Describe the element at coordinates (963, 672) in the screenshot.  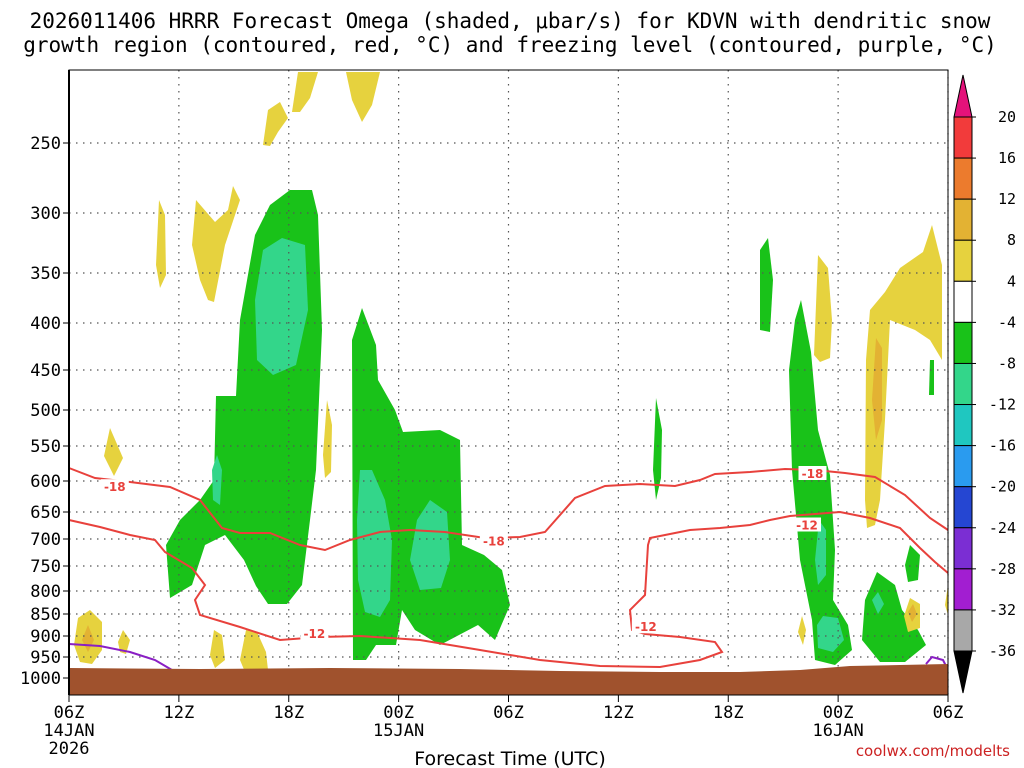
I see `colorbar-bottom-arrow` at that location.